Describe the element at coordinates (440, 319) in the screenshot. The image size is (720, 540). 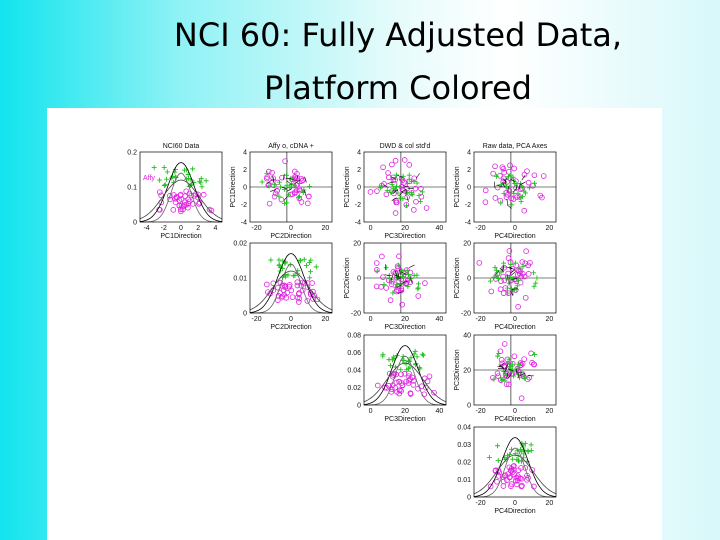
I see `x-tick-label: 40` at that location.